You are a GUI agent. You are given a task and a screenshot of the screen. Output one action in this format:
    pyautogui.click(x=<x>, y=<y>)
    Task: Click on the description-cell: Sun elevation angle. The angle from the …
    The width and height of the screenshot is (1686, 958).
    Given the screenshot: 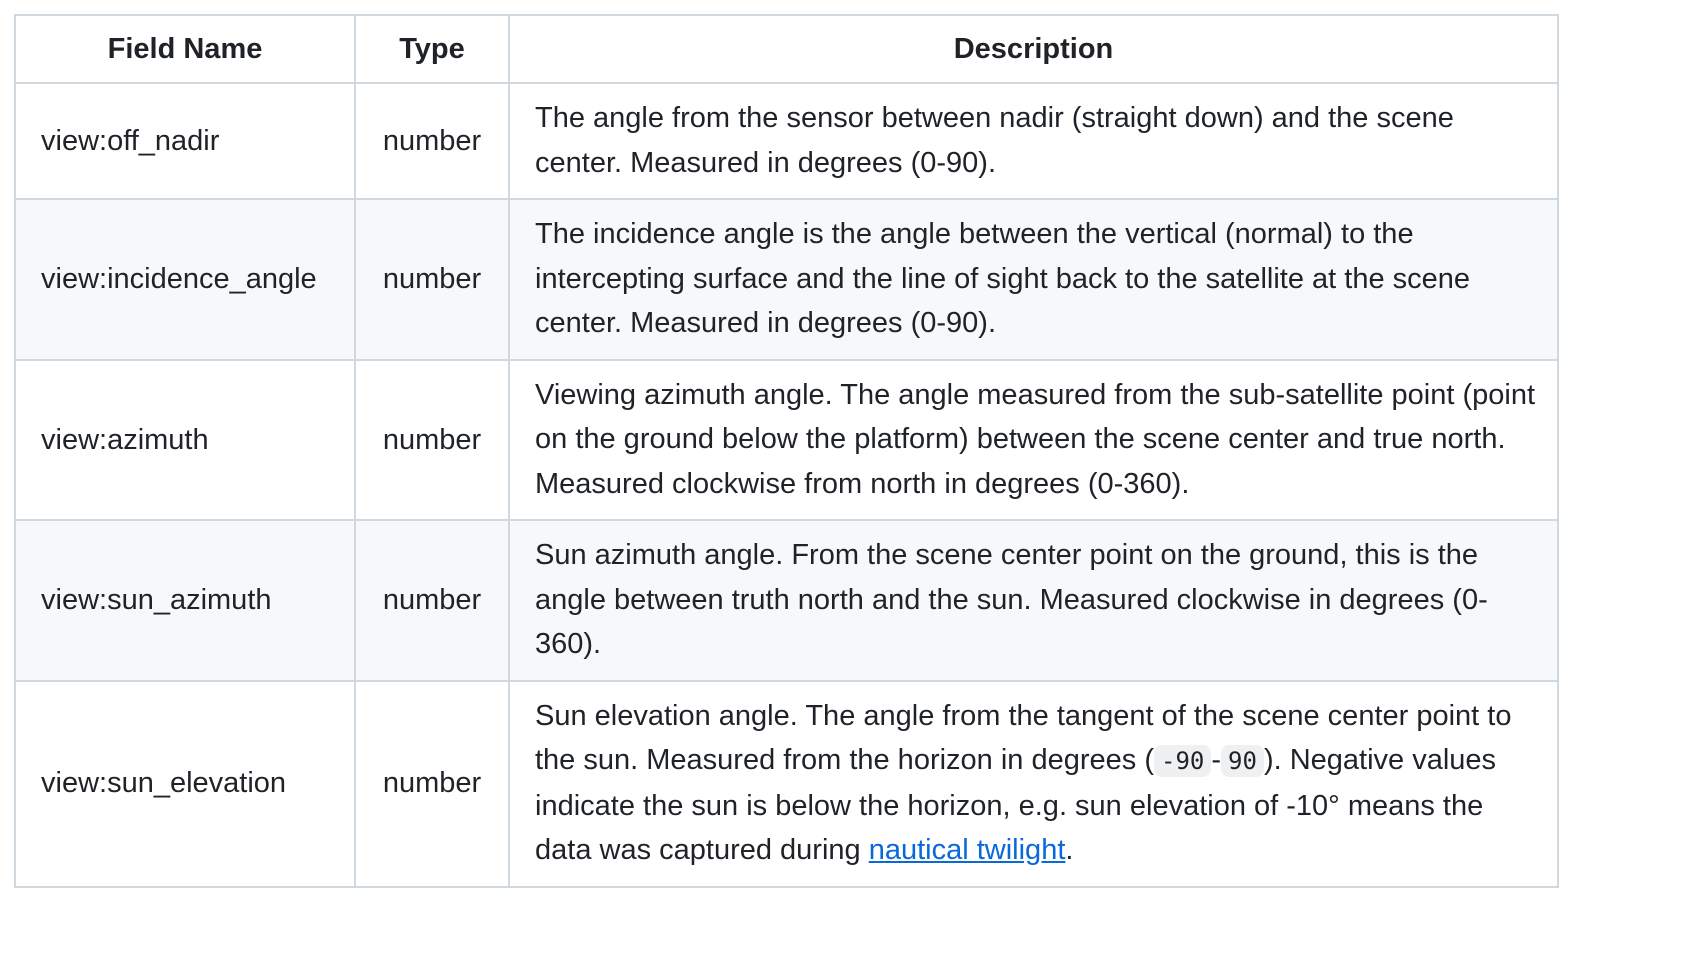 What is the action you would take?
    pyautogui.click(x=1033, y=783)
    